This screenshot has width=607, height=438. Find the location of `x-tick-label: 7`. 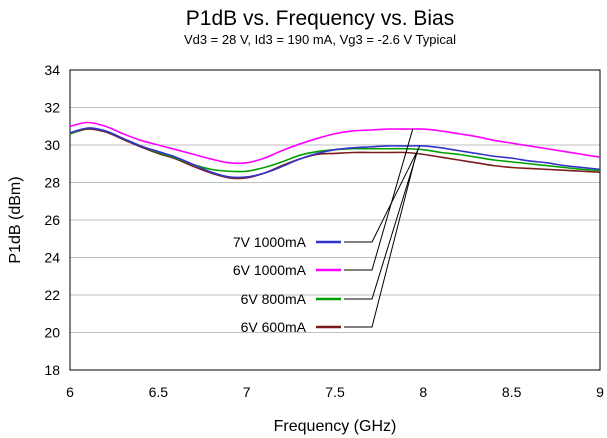

x-tick-label: 7 is located at coordinates (247, 392).